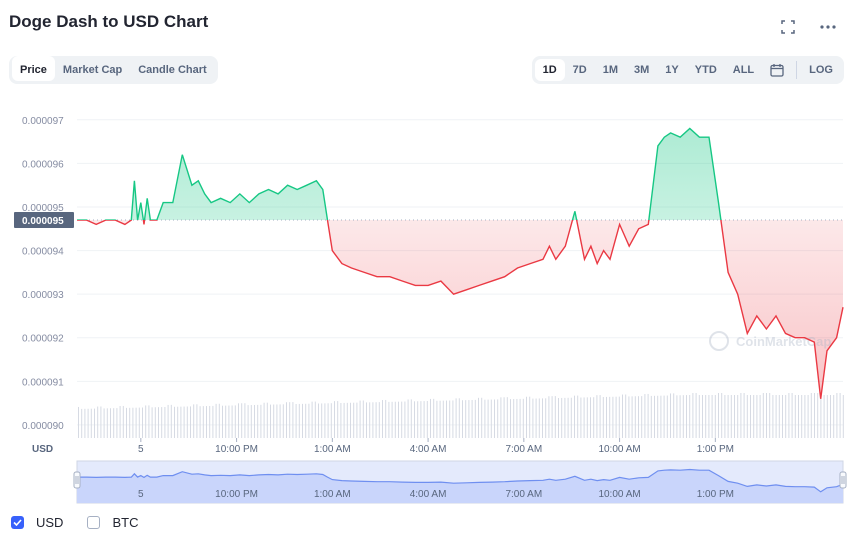  What do you see at coordinates (86, 522) in the screenshot?
I see `chart-legend: USD BTC` at bounding box center [86, 522].